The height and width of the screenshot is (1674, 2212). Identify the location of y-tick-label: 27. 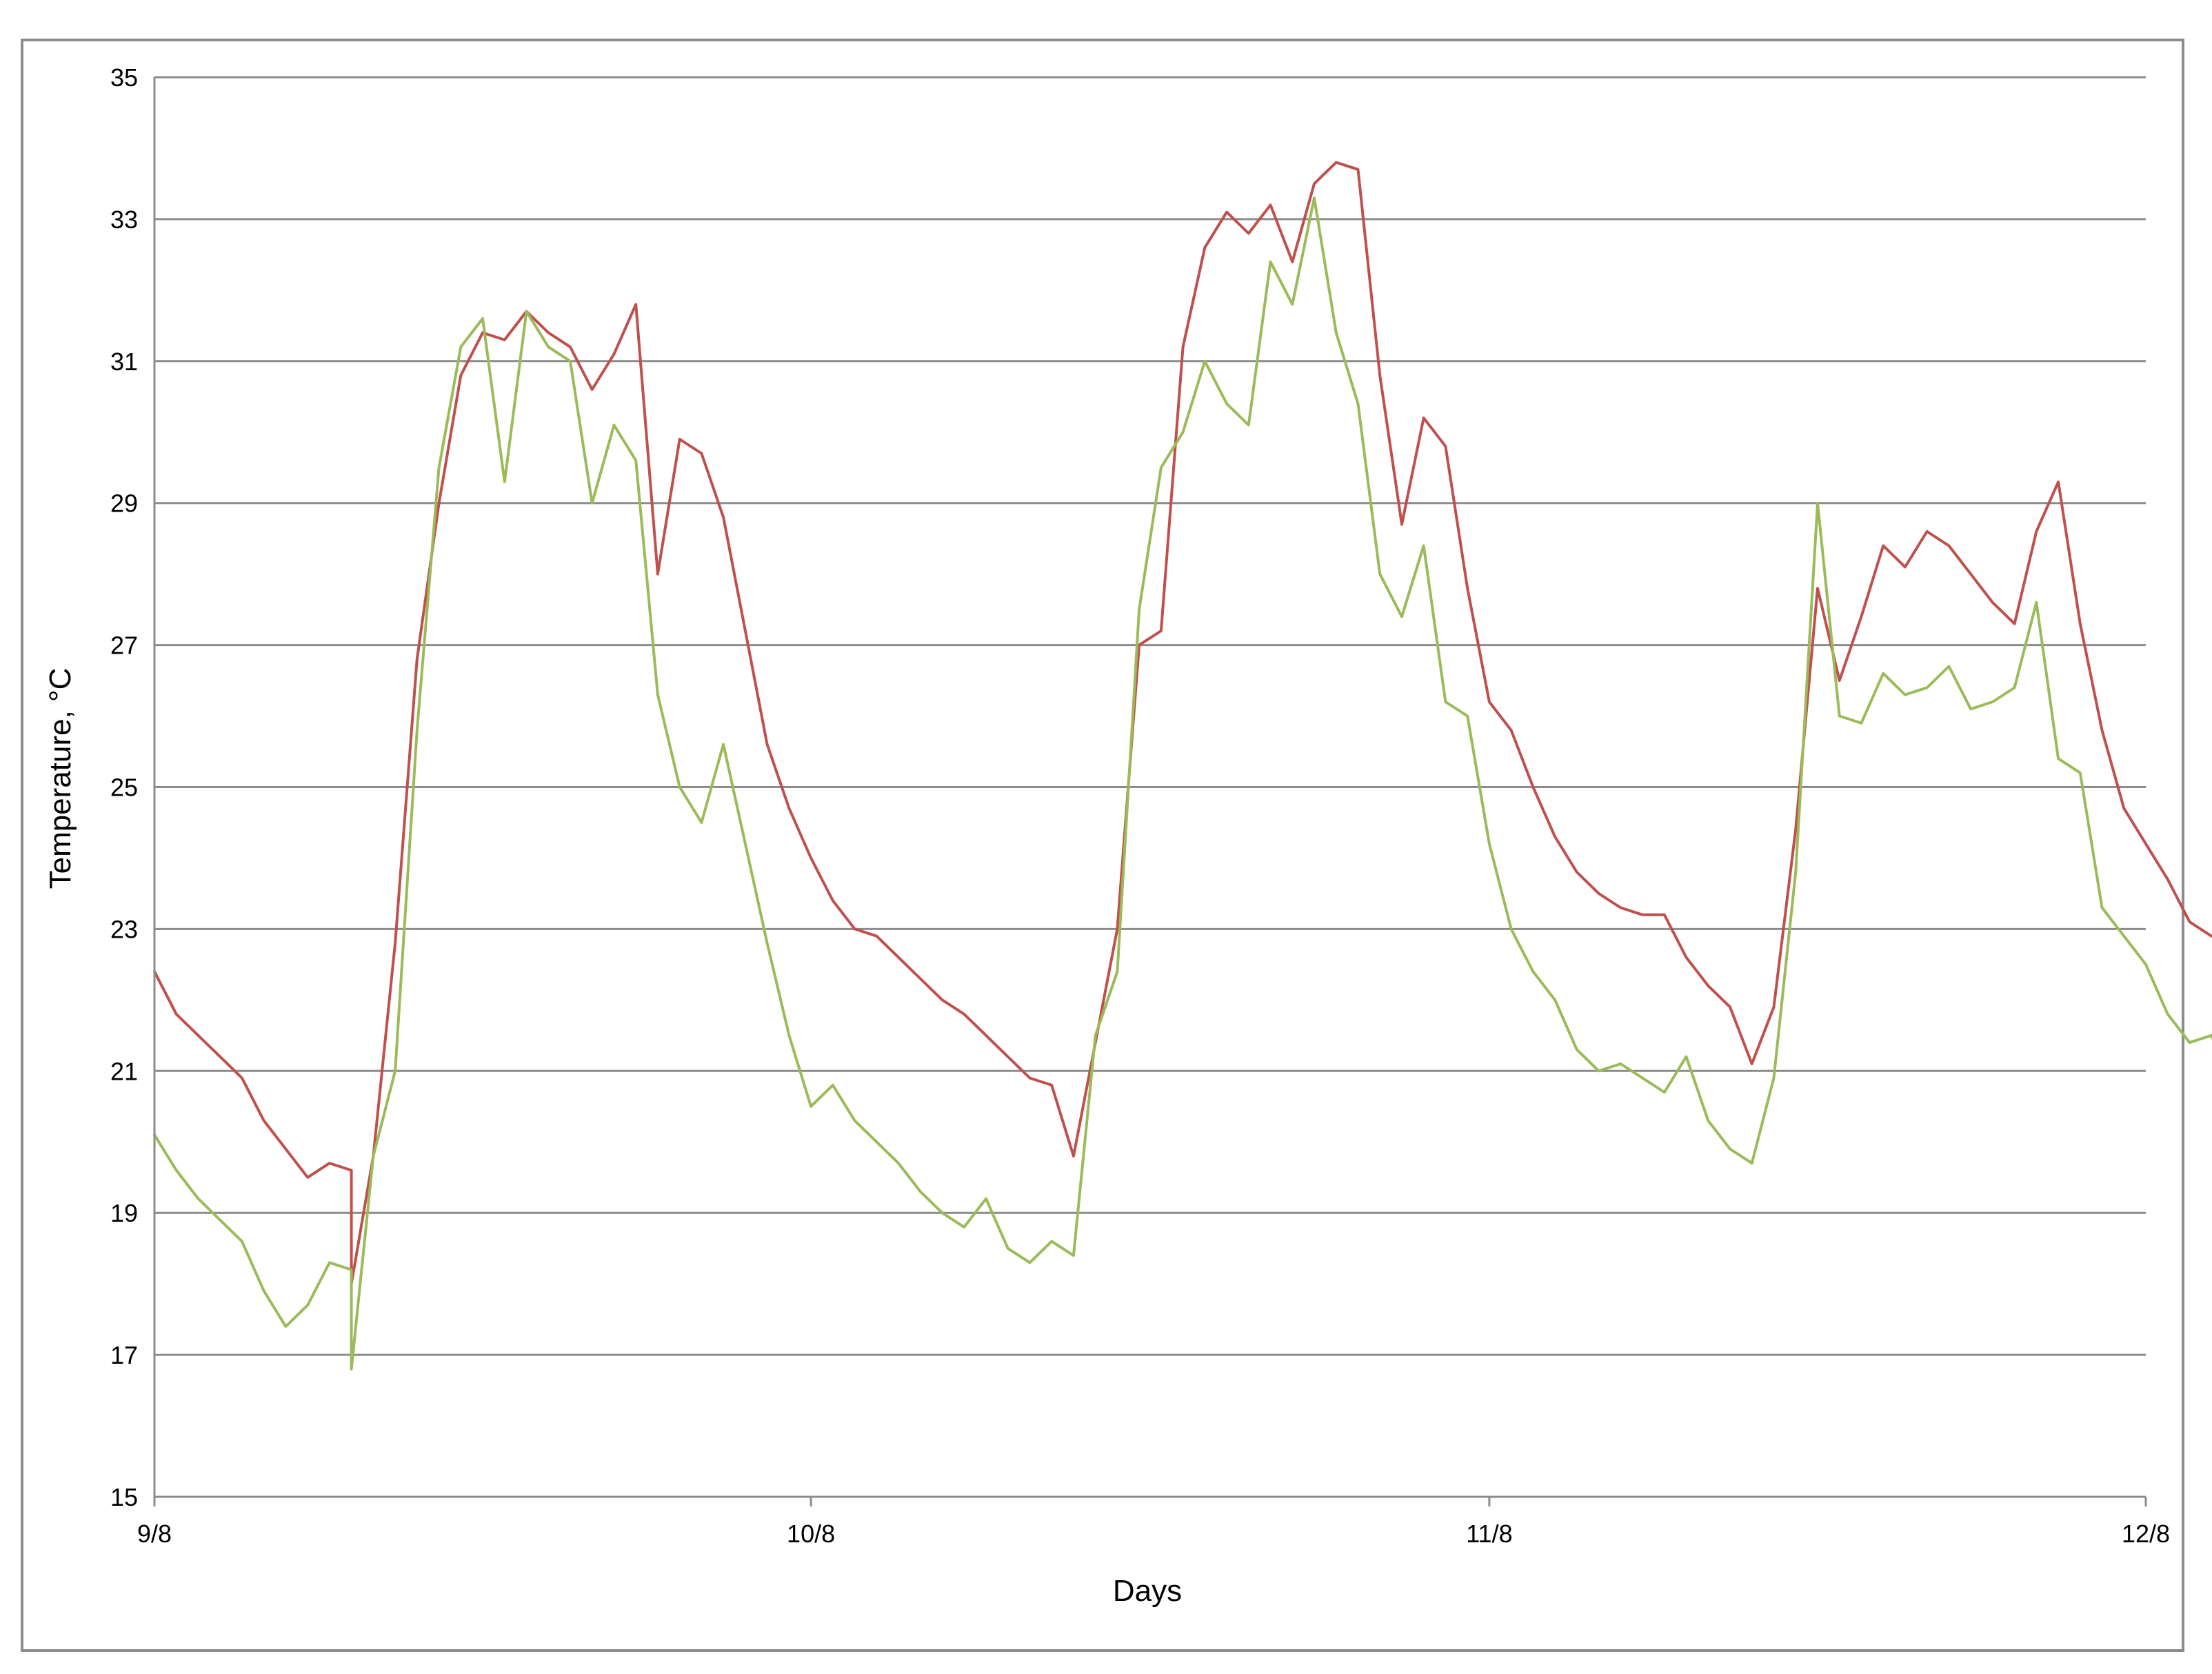
(124, 646).